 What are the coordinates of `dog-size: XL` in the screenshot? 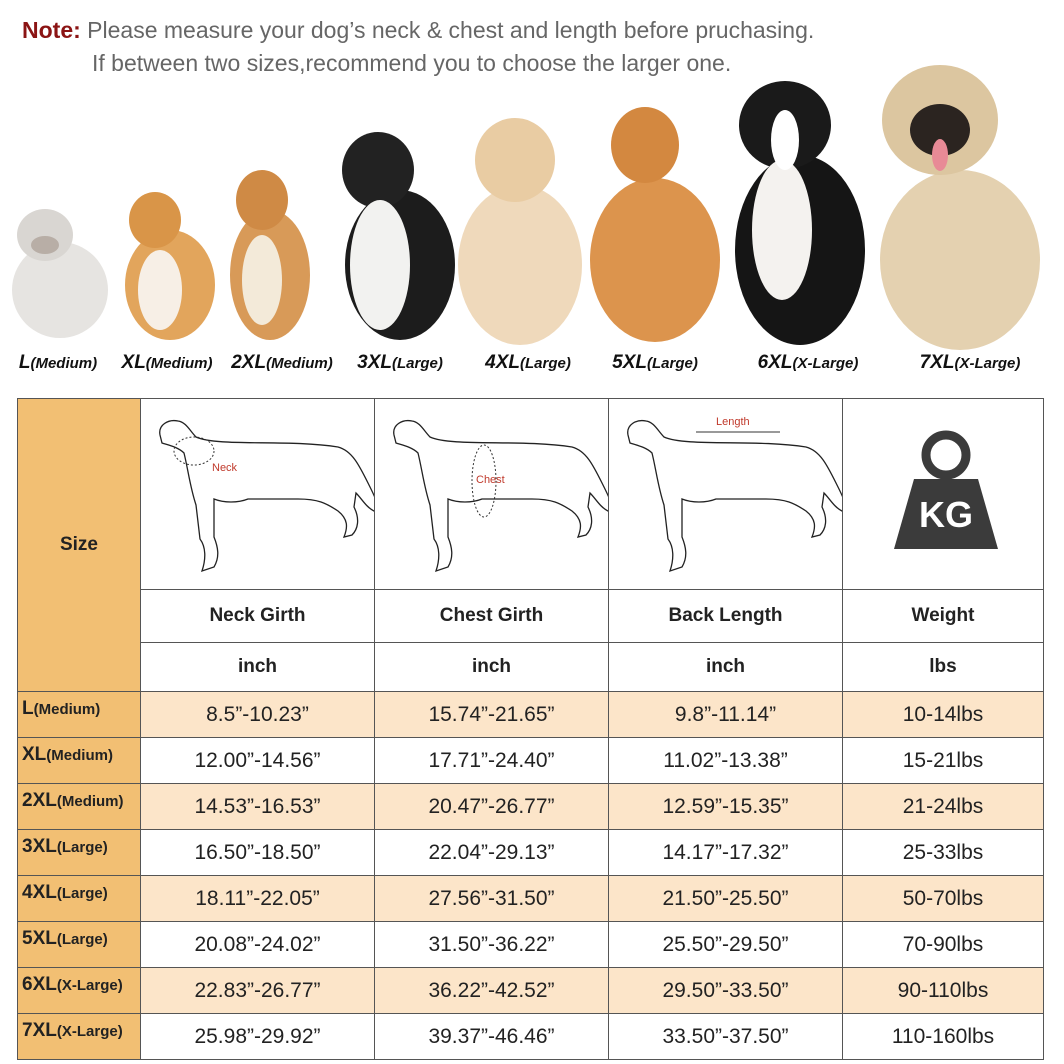 It's located at (133, 362).